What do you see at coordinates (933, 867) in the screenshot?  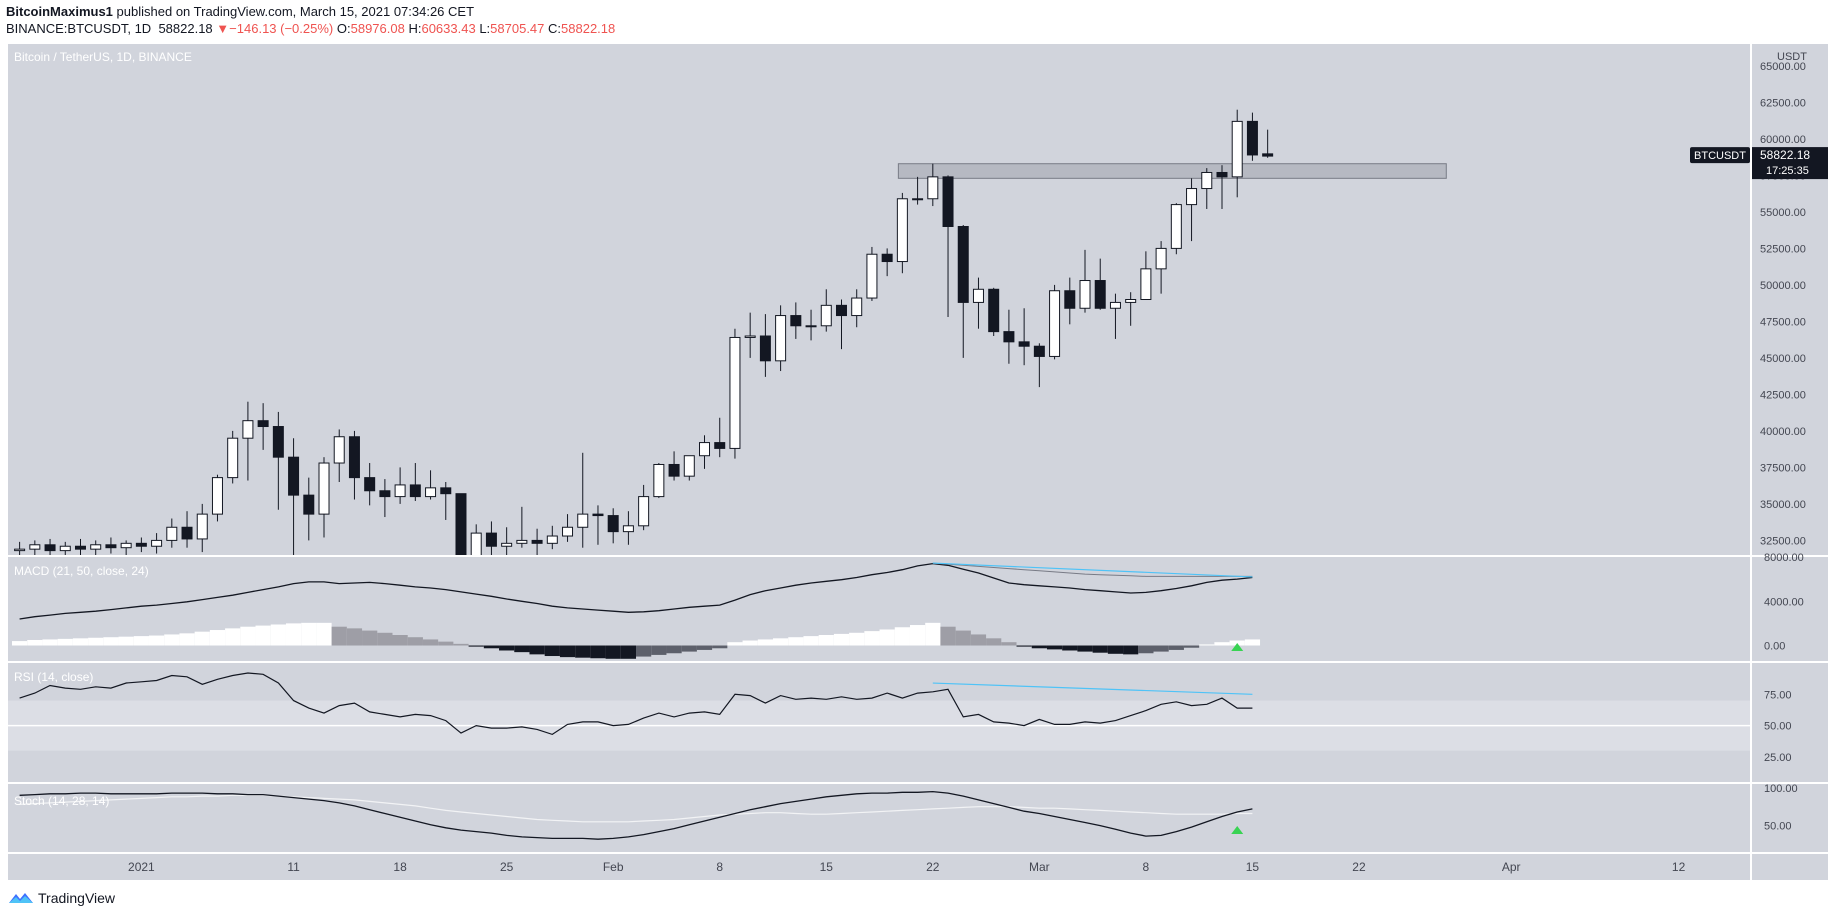 I see `time-tick-label: 22` at bounding box center [933, 867].